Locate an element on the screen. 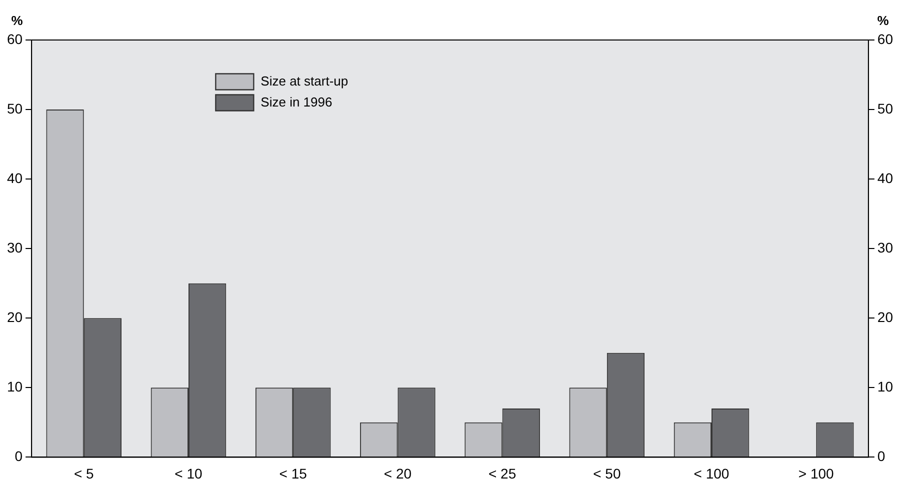 The width and height of the screenshot is (900, 488). x-tick-label: < 100 is located at coordinates (712, 473).